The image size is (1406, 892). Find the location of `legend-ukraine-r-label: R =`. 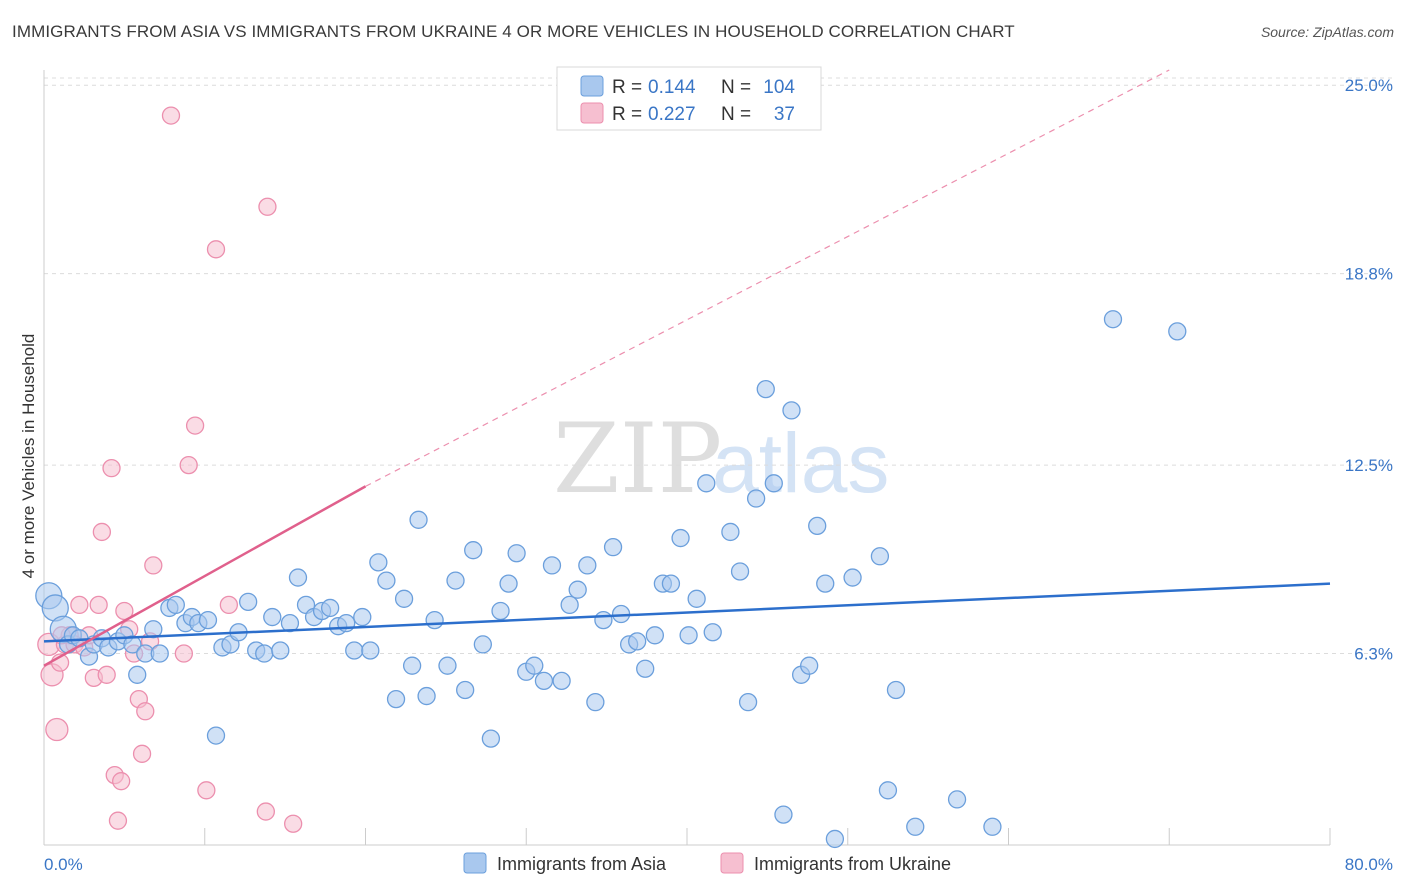

legend-ukraine-r-label: R = is located at coordinates (627, 114).